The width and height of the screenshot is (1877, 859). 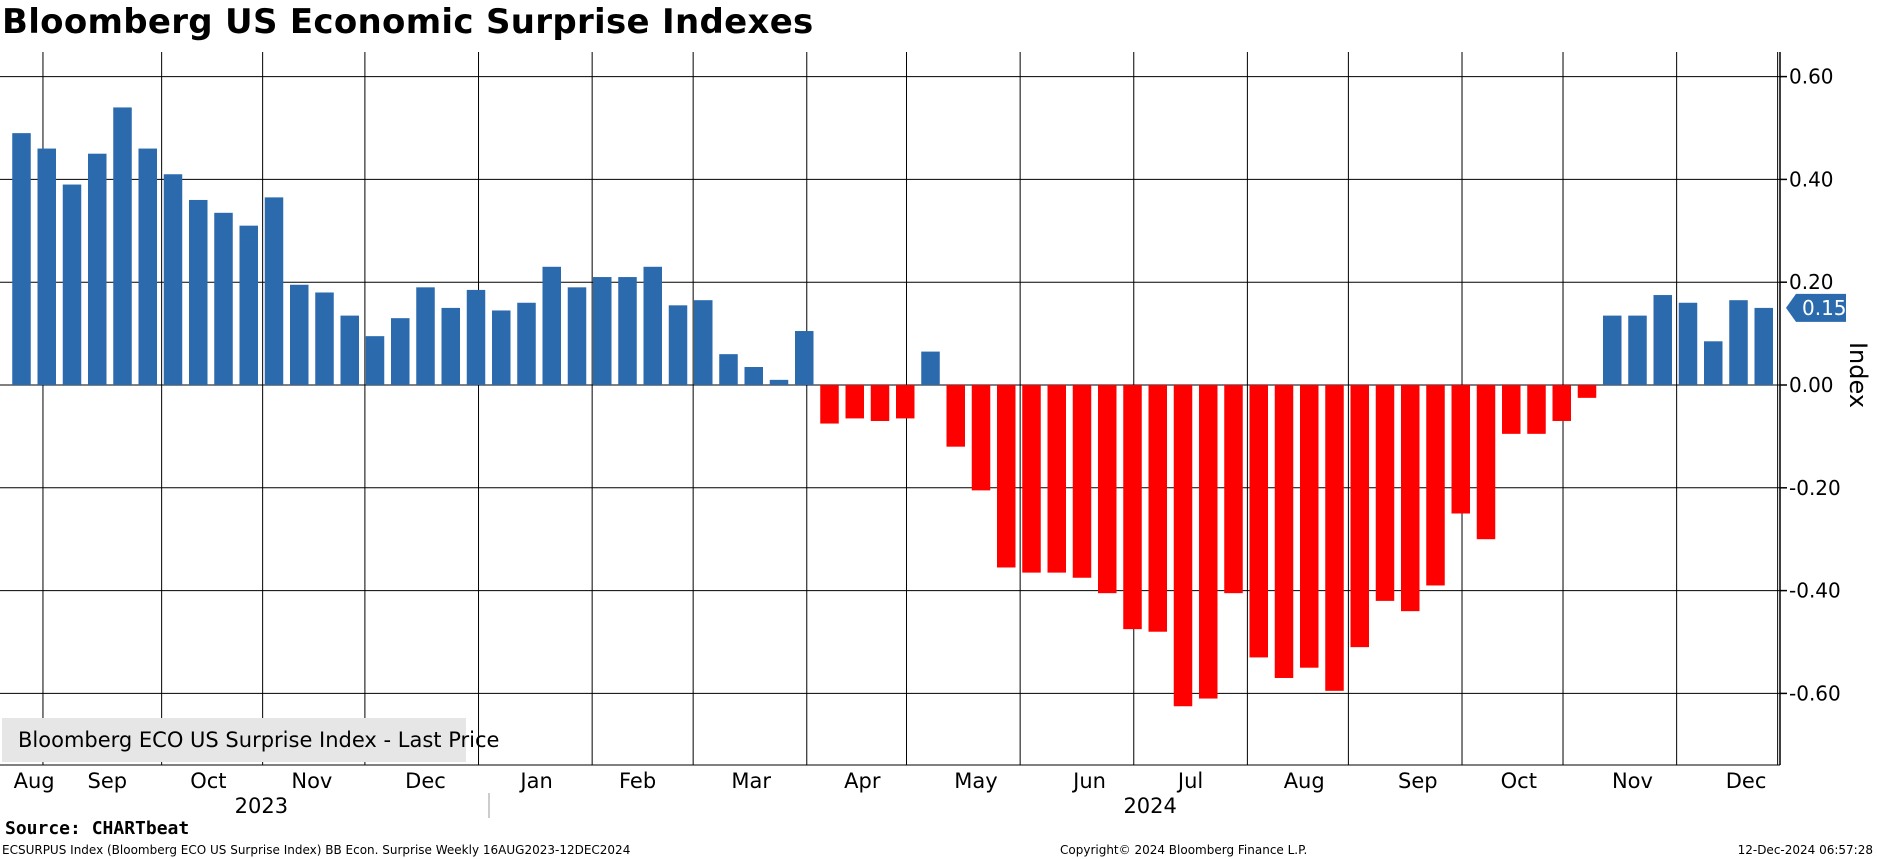 I want to click on y-tick-label: -0.60, so click(x=1815, y=693).